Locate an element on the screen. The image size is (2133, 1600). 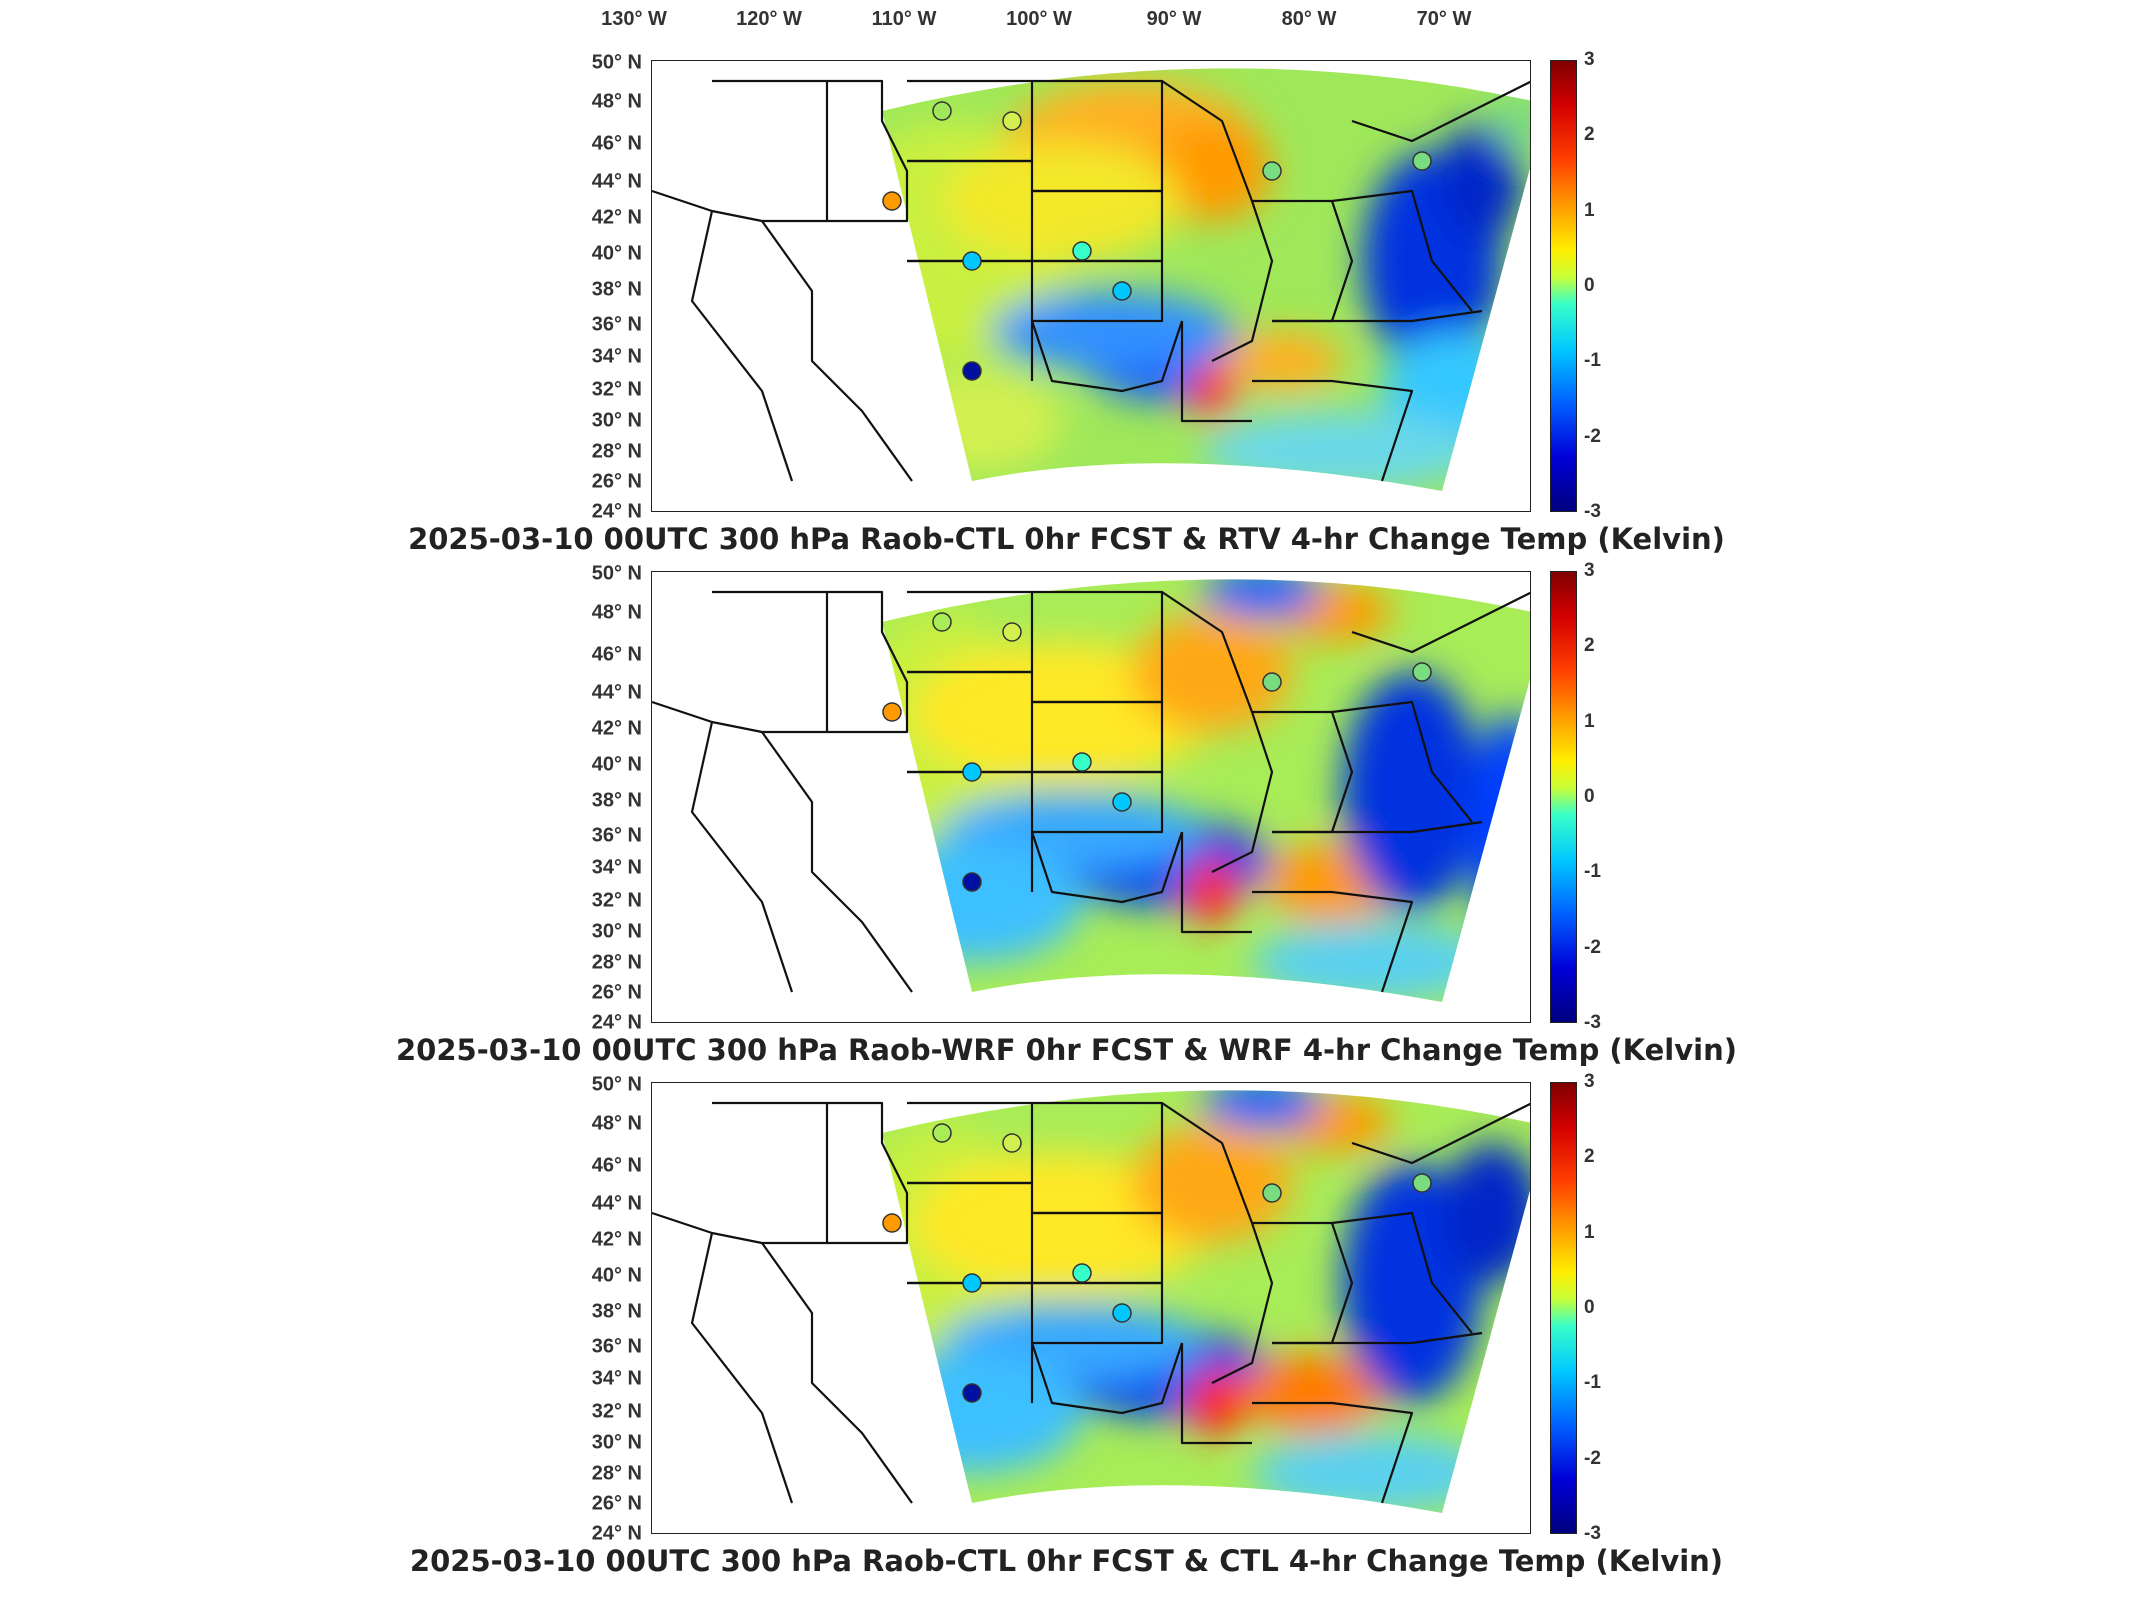
lon-label: 90° W is located at coordinates (1174, 19).